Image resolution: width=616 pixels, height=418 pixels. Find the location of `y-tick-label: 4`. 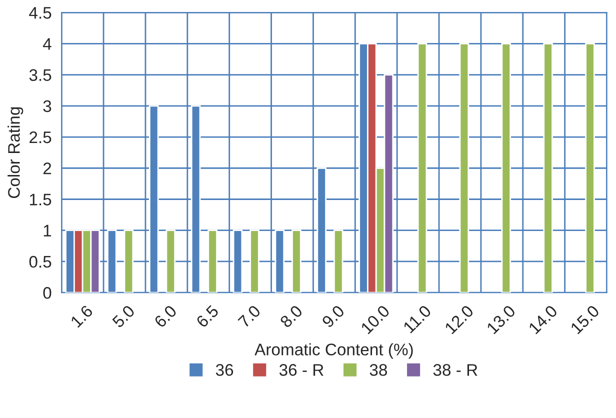

y-tick-label: 4 is located at coordinates (47, 44).